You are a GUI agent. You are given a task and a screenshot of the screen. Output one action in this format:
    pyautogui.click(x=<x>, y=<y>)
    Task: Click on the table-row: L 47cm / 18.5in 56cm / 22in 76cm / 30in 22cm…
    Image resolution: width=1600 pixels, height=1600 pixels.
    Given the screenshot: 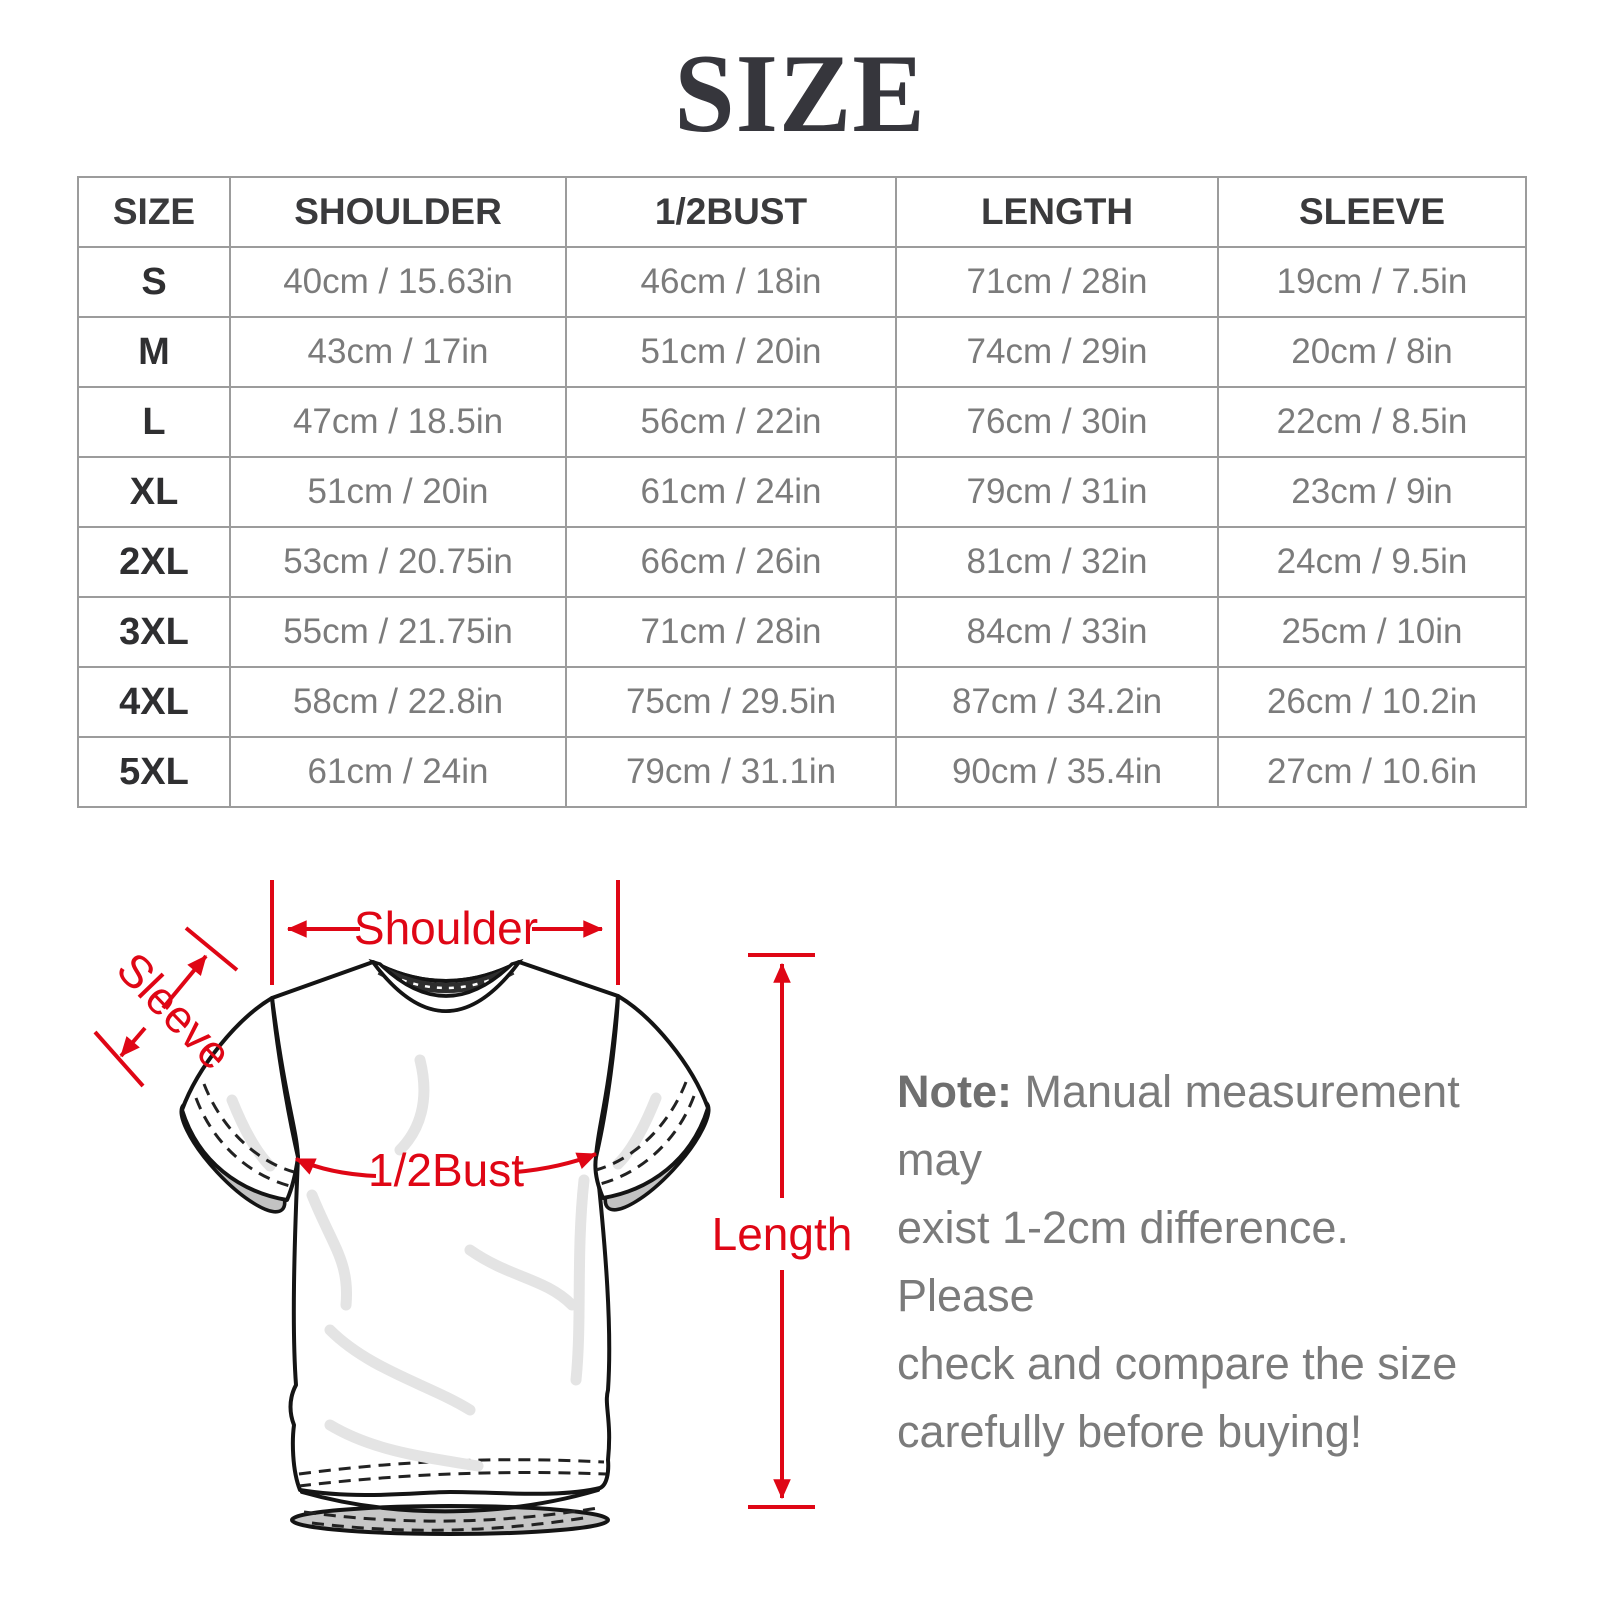 What is the action you would take?
    pyautogui.click(x=802, y=422)
    